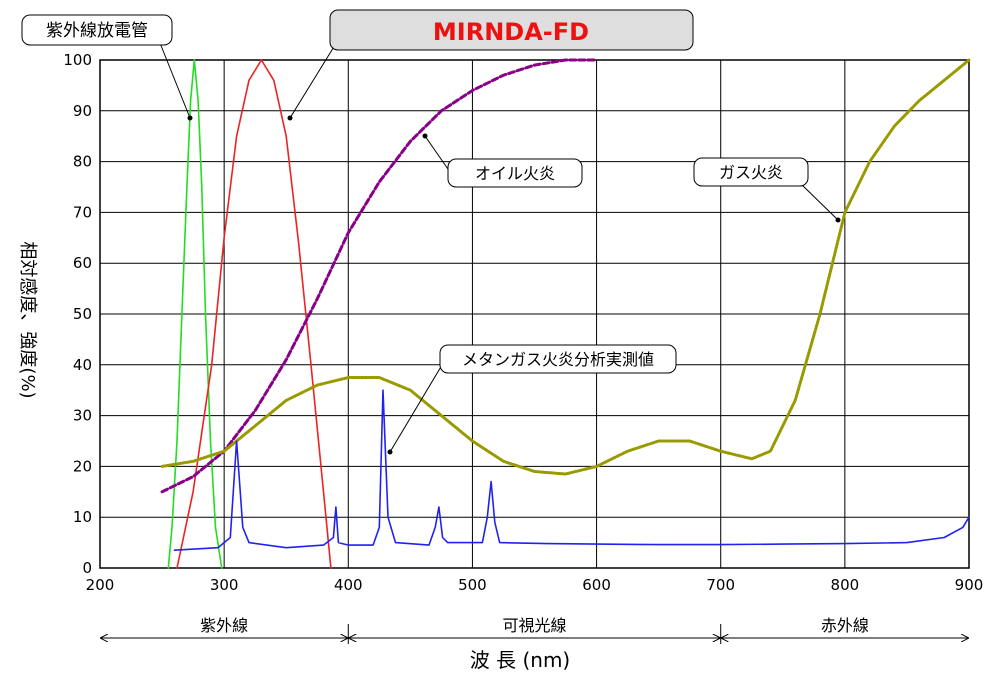  Describe the element at coordinates (77, 60) in the screenshot. I see `y-tick-label: 100` at that location.